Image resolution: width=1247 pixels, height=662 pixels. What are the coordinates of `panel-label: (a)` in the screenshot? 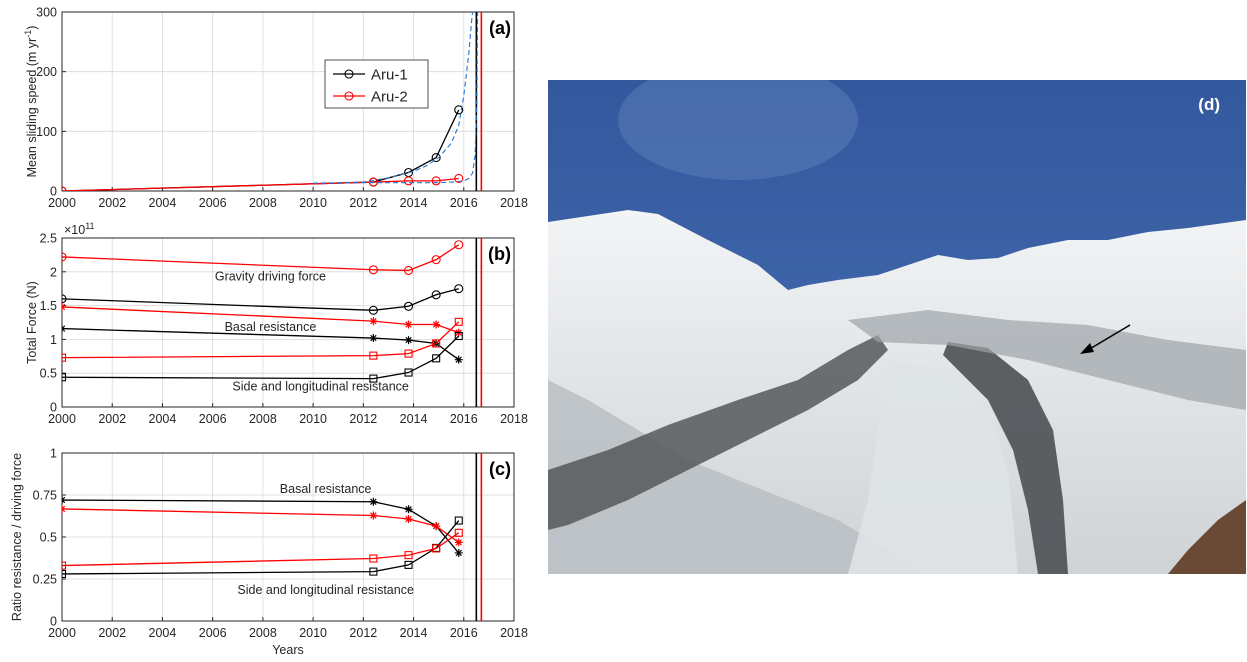 It's located at (500, 28).